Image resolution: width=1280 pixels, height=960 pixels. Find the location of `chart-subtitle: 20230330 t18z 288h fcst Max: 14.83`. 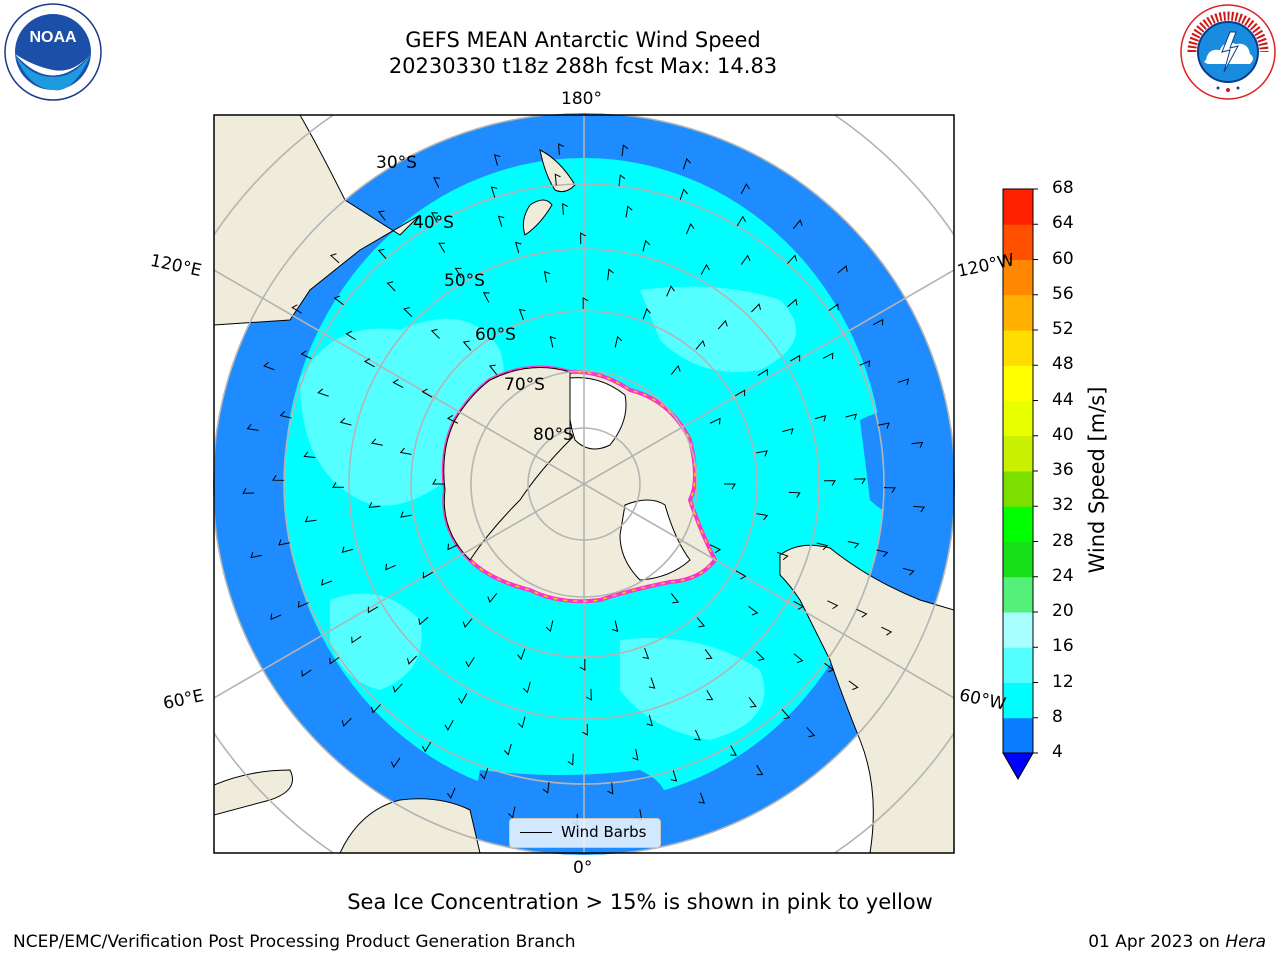

chart-subtitle: 20230330 t18z 288h fcst Max: 14.83 is located at coordinates (583, 66).